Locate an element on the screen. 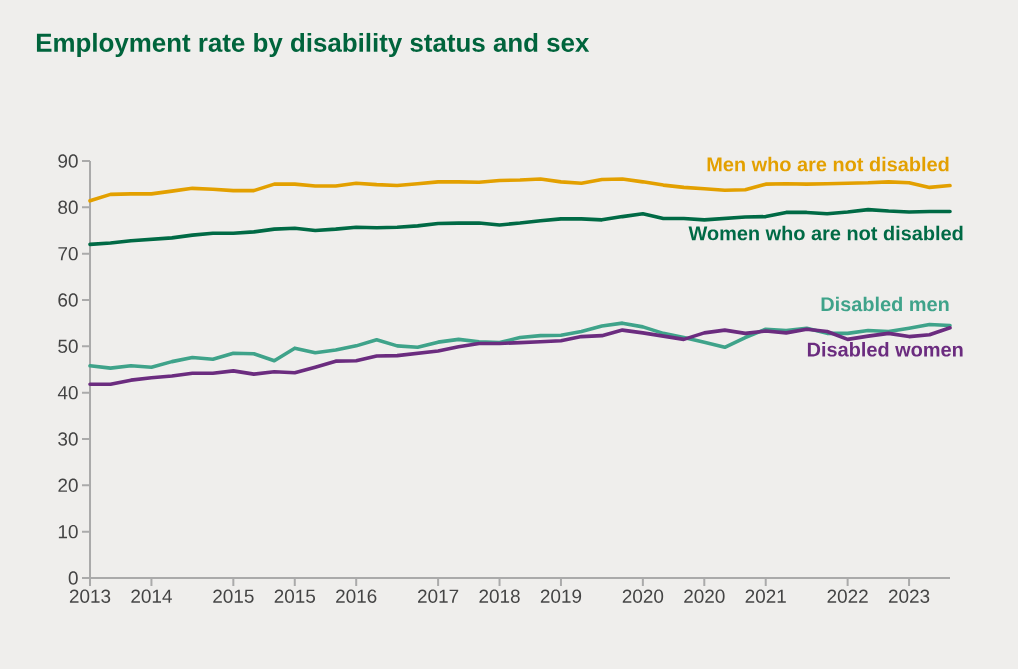 This screenshot has width=1018, height=669. series-label: Men who are not disabled is located at coordinates (828, 164).